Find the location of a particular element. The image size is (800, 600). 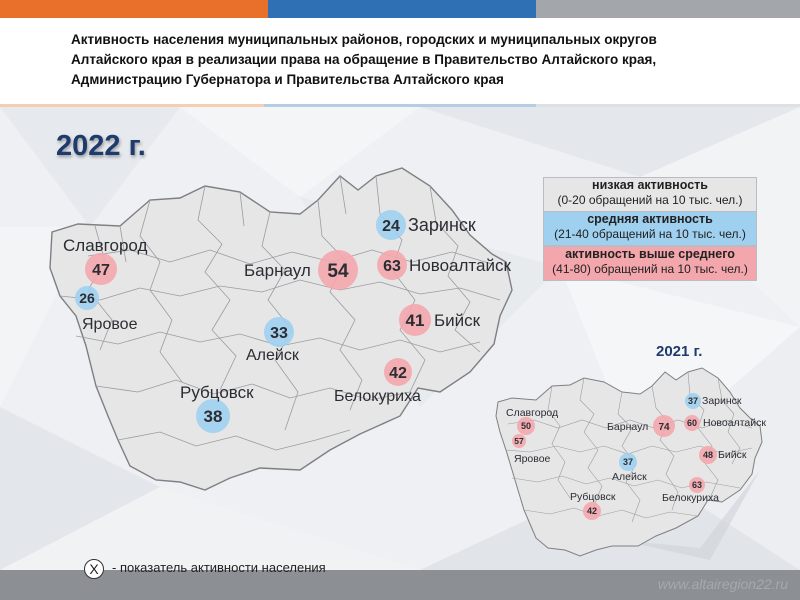

marker-slavgorod: 47 Славгород is located at coordinates (105, 260).